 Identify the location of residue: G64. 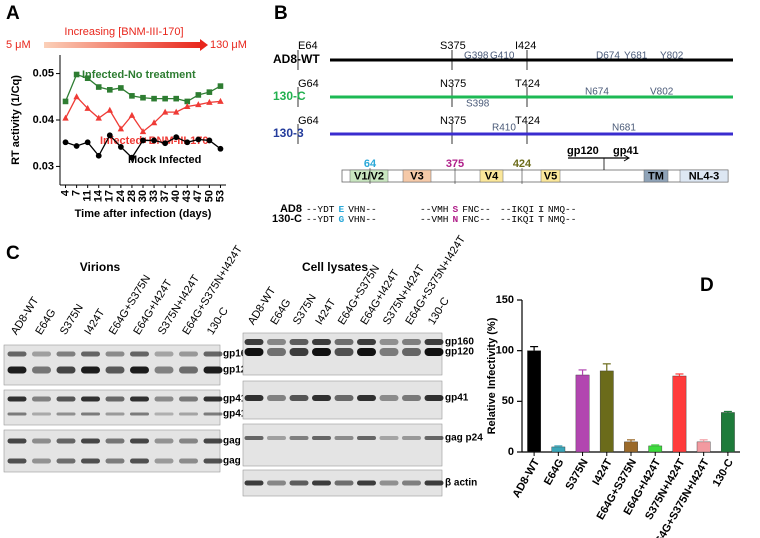
(308, 84).